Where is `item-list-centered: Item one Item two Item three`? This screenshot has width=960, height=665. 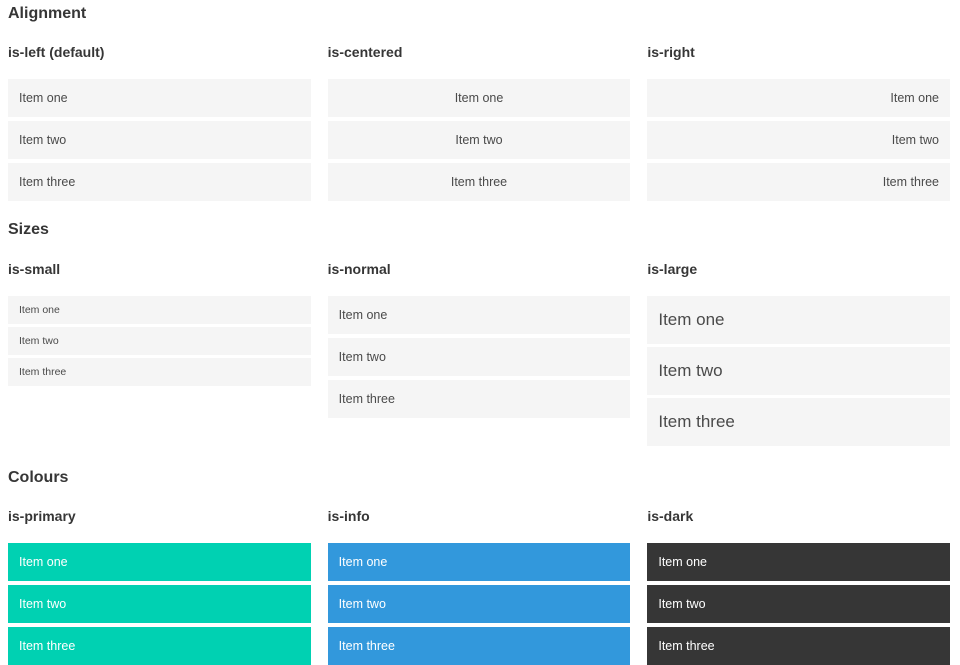 item-list-centered: Item one Item two Item three is located at coordinates (479, 140).